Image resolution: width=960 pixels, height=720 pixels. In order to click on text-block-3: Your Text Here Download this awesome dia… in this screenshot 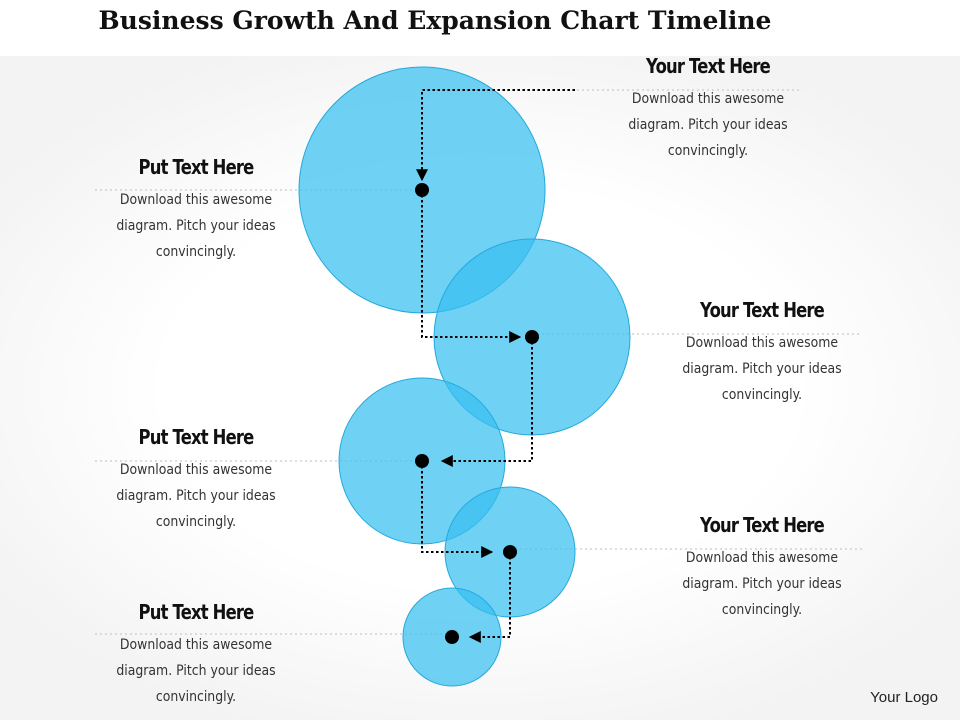, I will do `click(762, 353)`.